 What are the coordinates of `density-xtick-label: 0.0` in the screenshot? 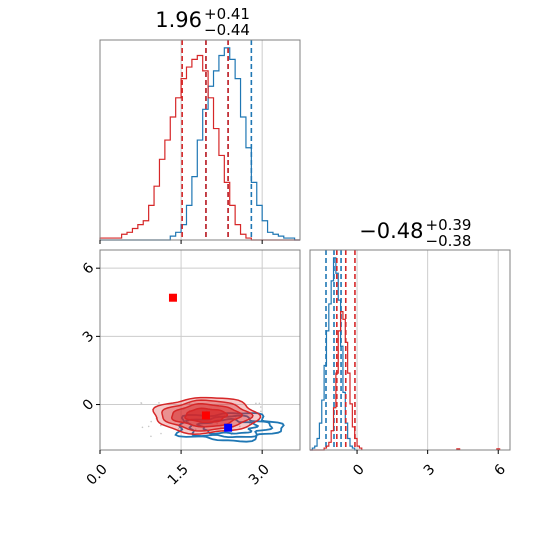 It's located at (97, 474).